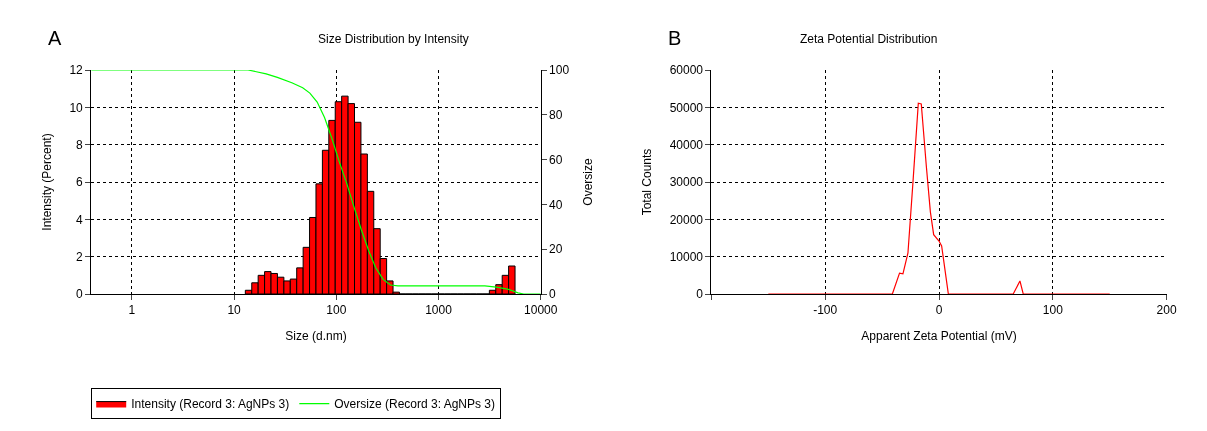 This screenshot has width=1207, height=431. I want to click on y2-tick-label: 0, so click(553, 294).